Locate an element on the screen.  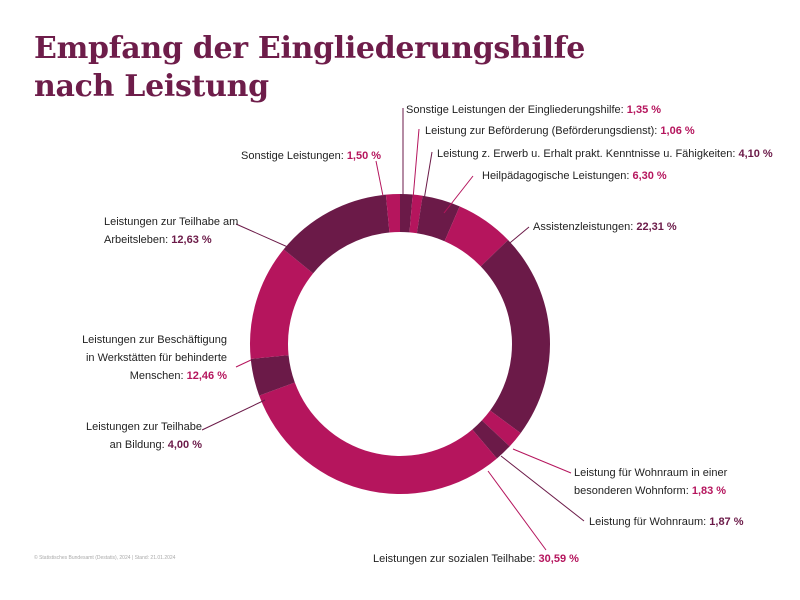
value-assistenz: 22,31 % is located at coordinates (656, 227).